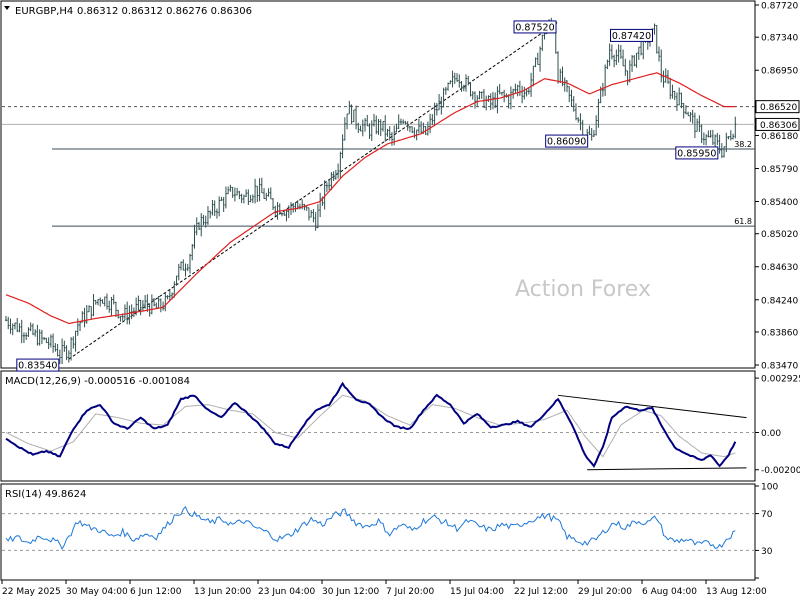 This screenshot has height=600, width=800. I want to click on x-tick-label: 30 Jun 12:00, so click(350, 592).